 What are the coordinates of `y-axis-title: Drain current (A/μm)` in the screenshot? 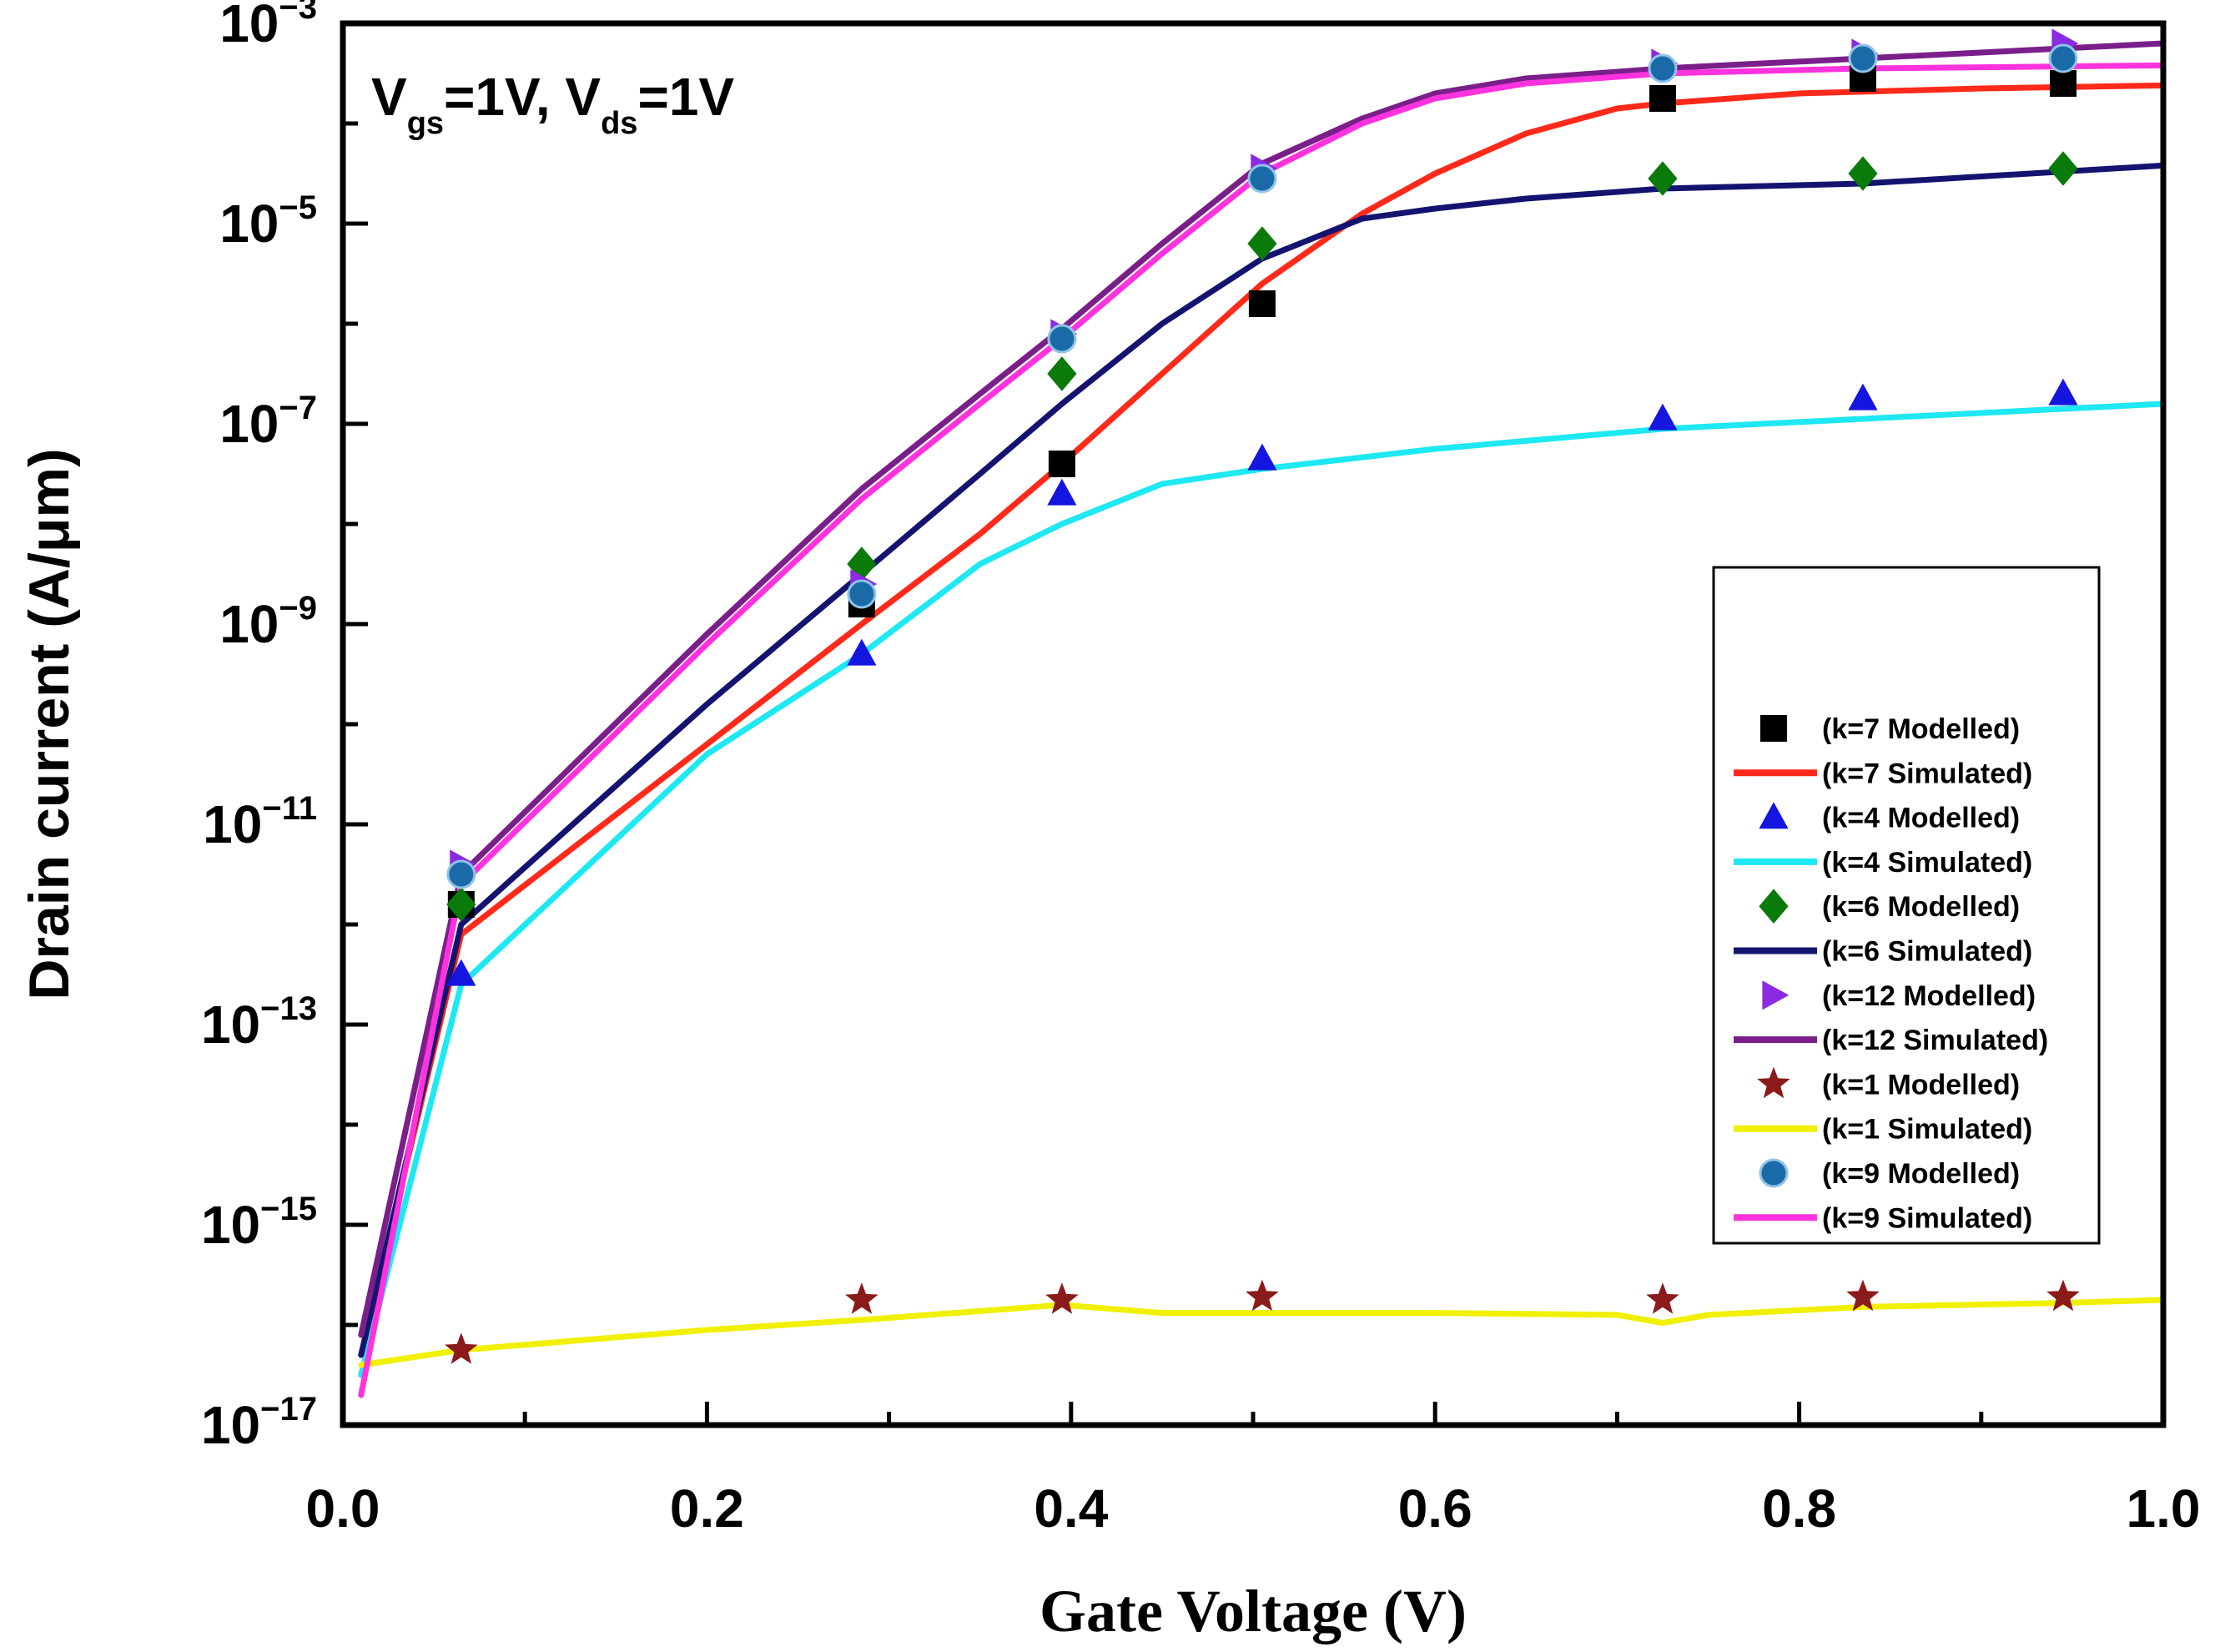 It's located at (50, 724).